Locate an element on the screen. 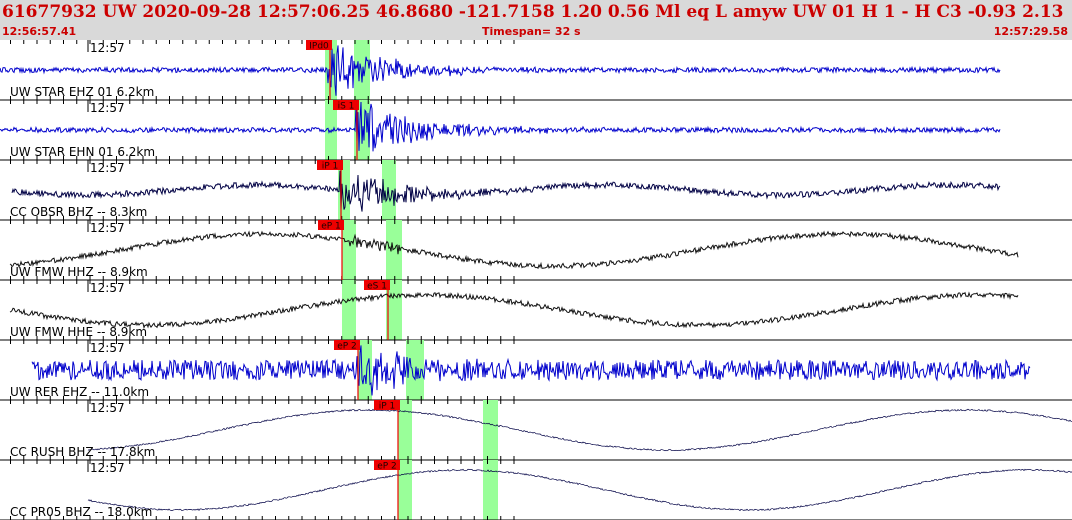  channel-label: CC RUSH BHZ -- 17.8km is located at coordinates (82, 452).